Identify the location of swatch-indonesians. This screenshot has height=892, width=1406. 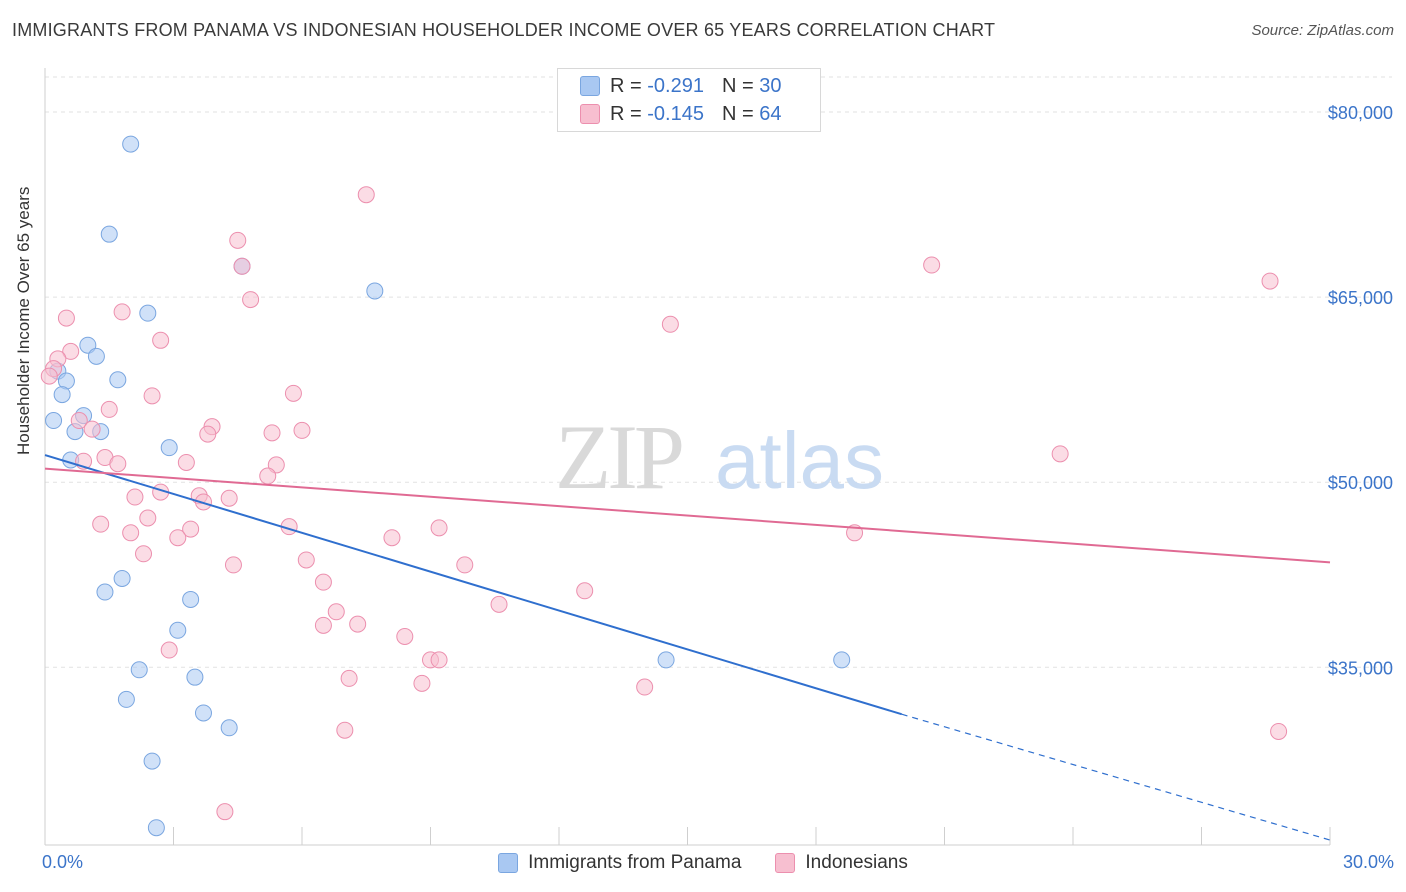
(590, 114).